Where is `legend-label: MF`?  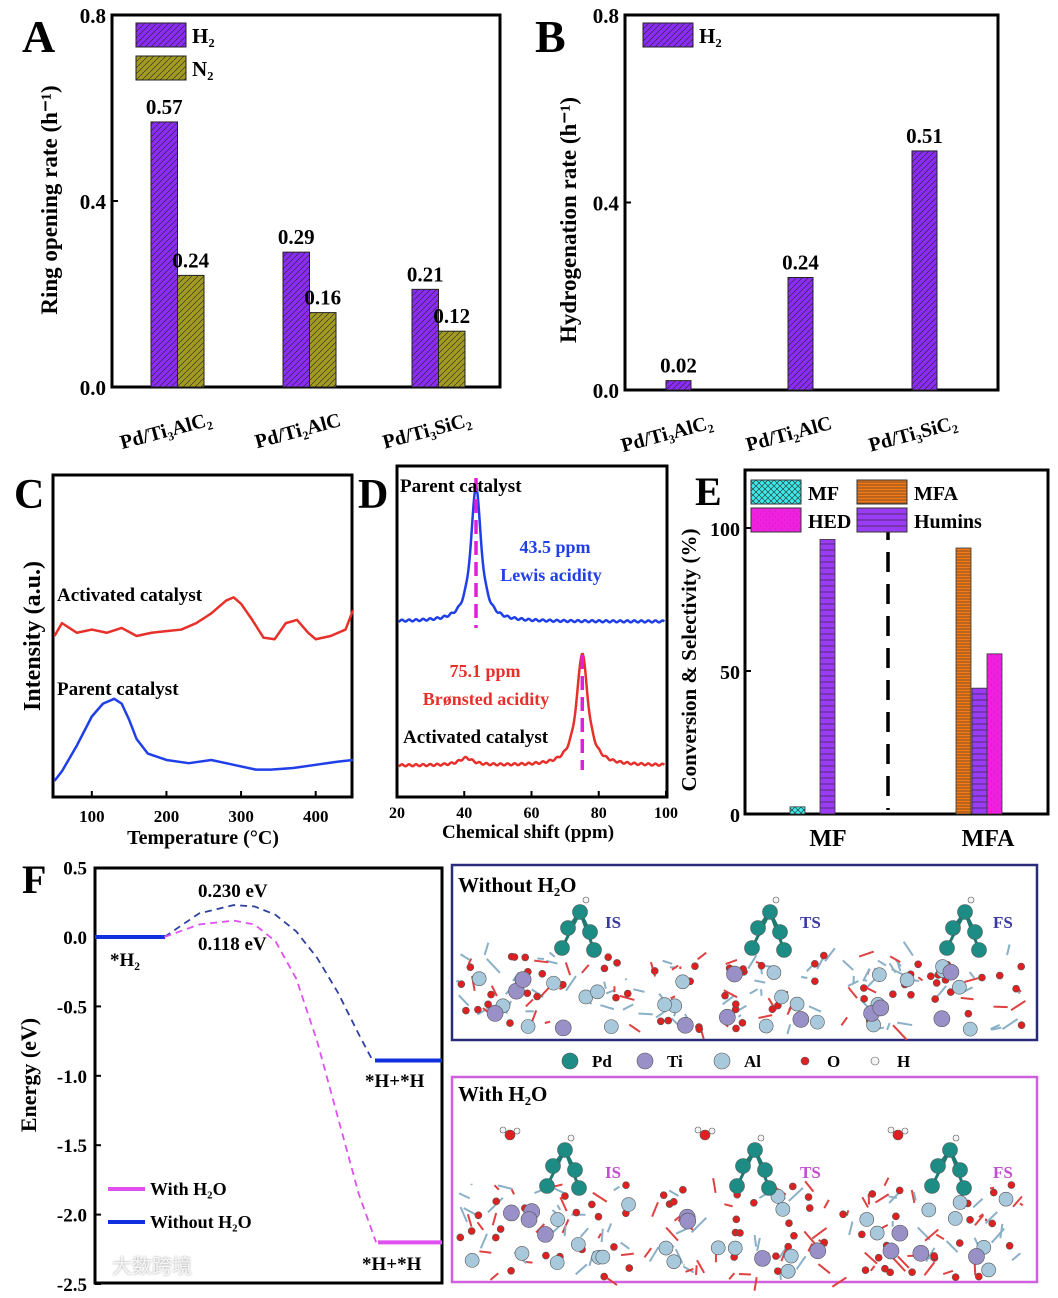 legend-label: MF is located at coordinates (823, 494).